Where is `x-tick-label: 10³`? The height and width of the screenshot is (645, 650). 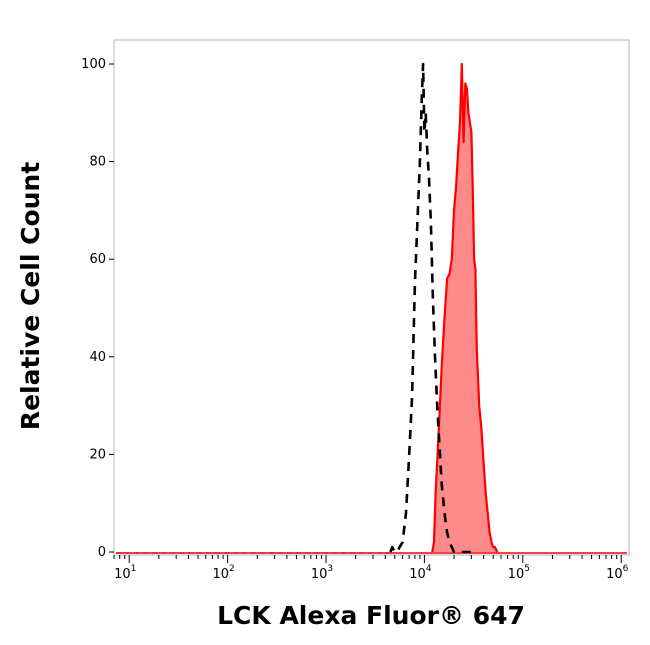 x-tick-label: 10³ is located at coordinates (322, 573).